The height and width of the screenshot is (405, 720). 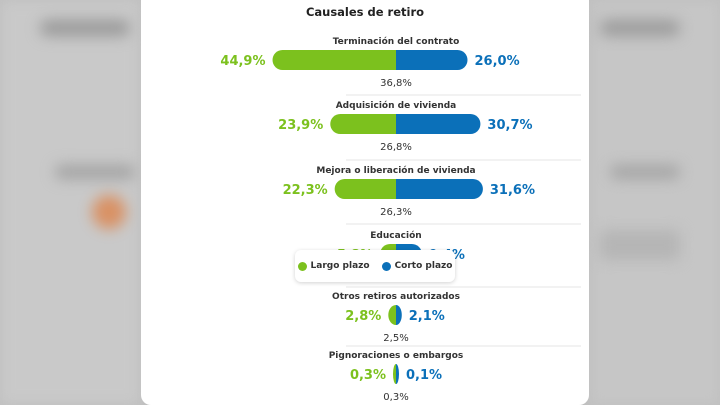 I want to click on data-label-largo: 2,8%, so click(x=363, y=316).